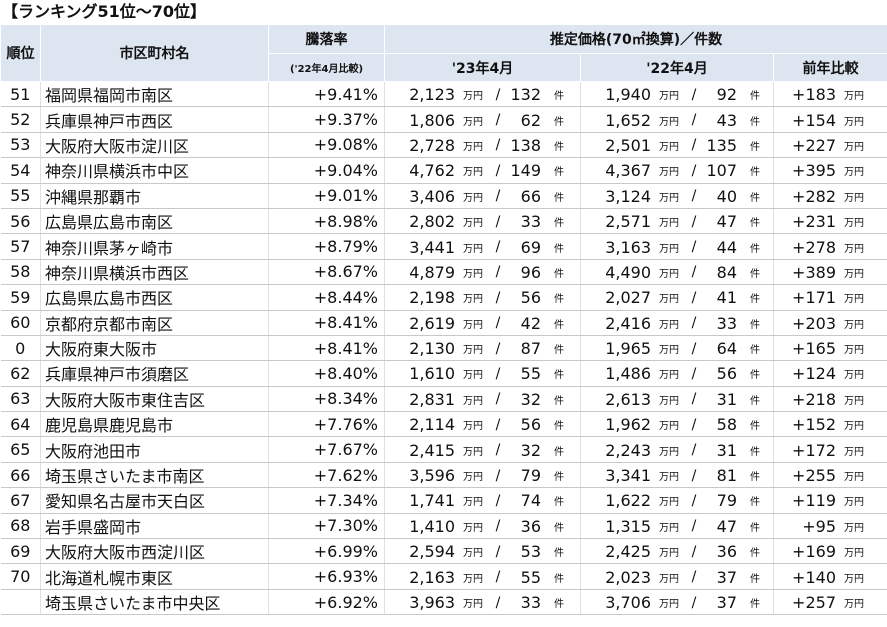 The height and width of the screenshot is (627, 887). I want to click on count: 87, so click(530, 349).